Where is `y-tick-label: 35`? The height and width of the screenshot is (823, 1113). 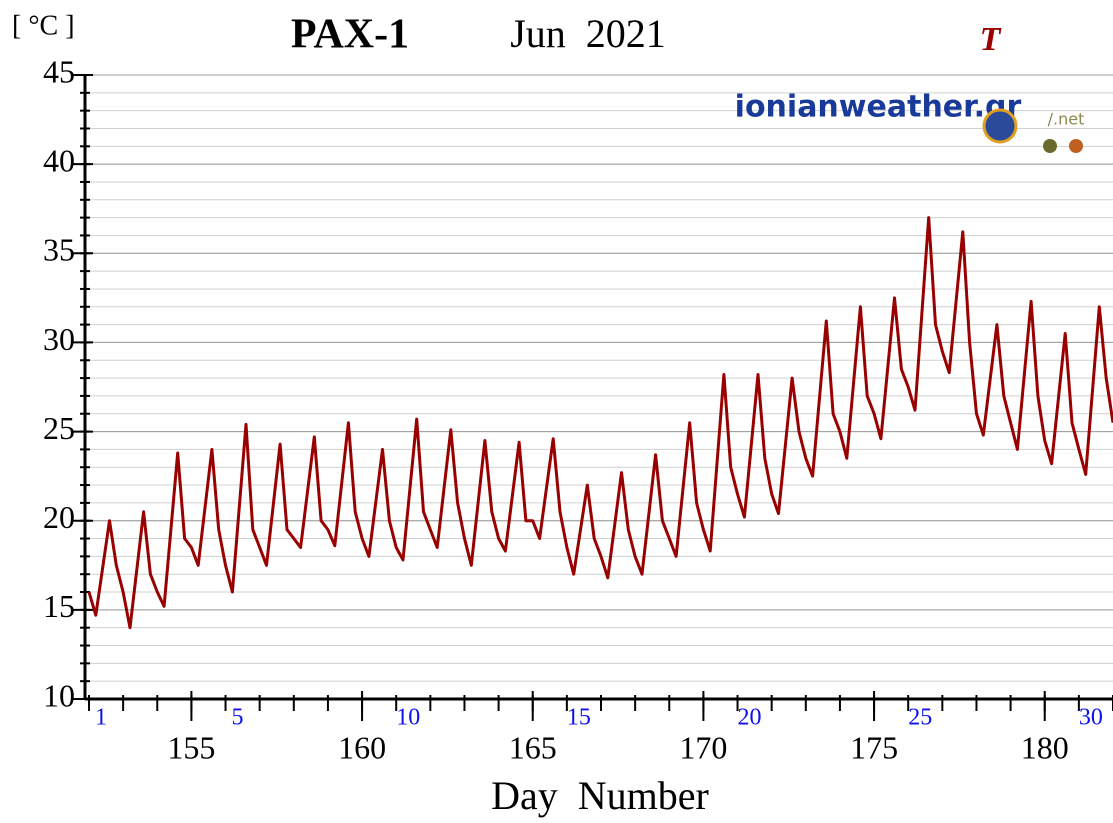
y-tick-label: 35 is located at coordinates (59, 250).